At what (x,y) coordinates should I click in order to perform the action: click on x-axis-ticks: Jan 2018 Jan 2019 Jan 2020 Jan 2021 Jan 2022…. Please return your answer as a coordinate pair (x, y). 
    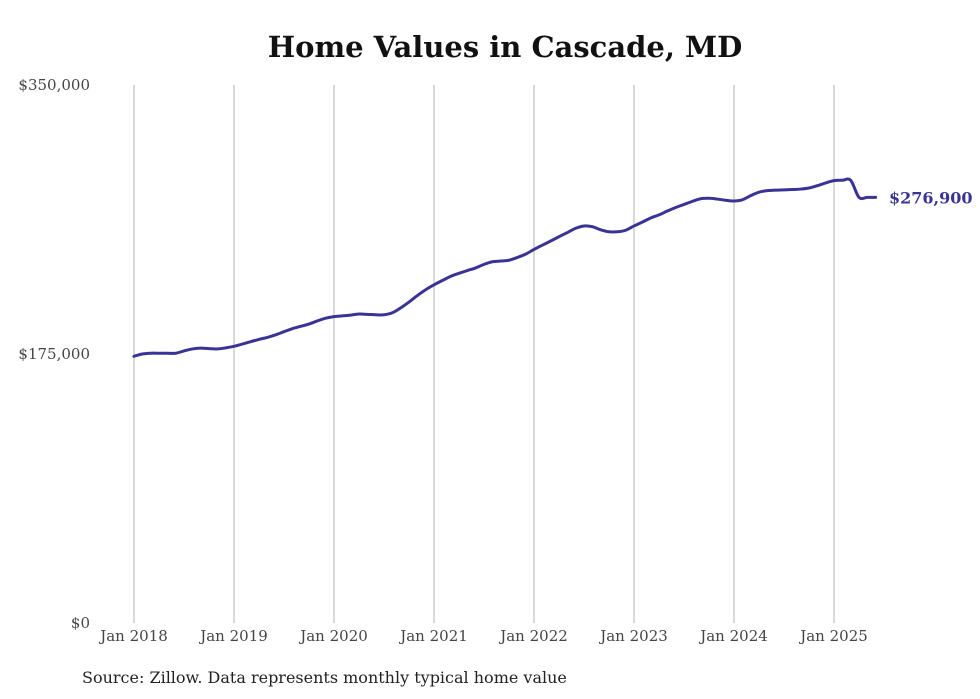
    Looking at the image, I should click on (483, 636).